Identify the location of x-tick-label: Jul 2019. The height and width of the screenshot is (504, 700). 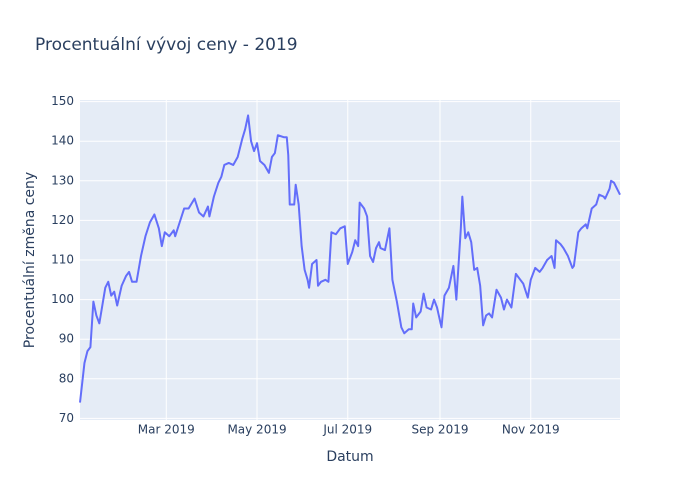
(347, 430).